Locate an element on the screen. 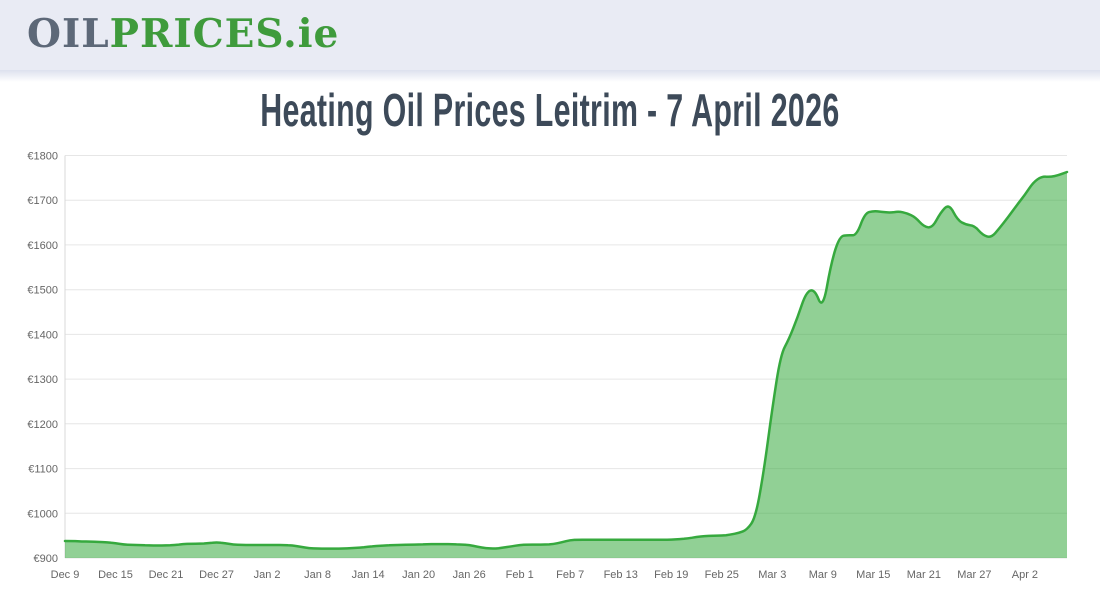 Image resolution: width=1100 pixels, height=600 pixels. x-tick-label: Jan 14 is located at coordinates (368, 575).